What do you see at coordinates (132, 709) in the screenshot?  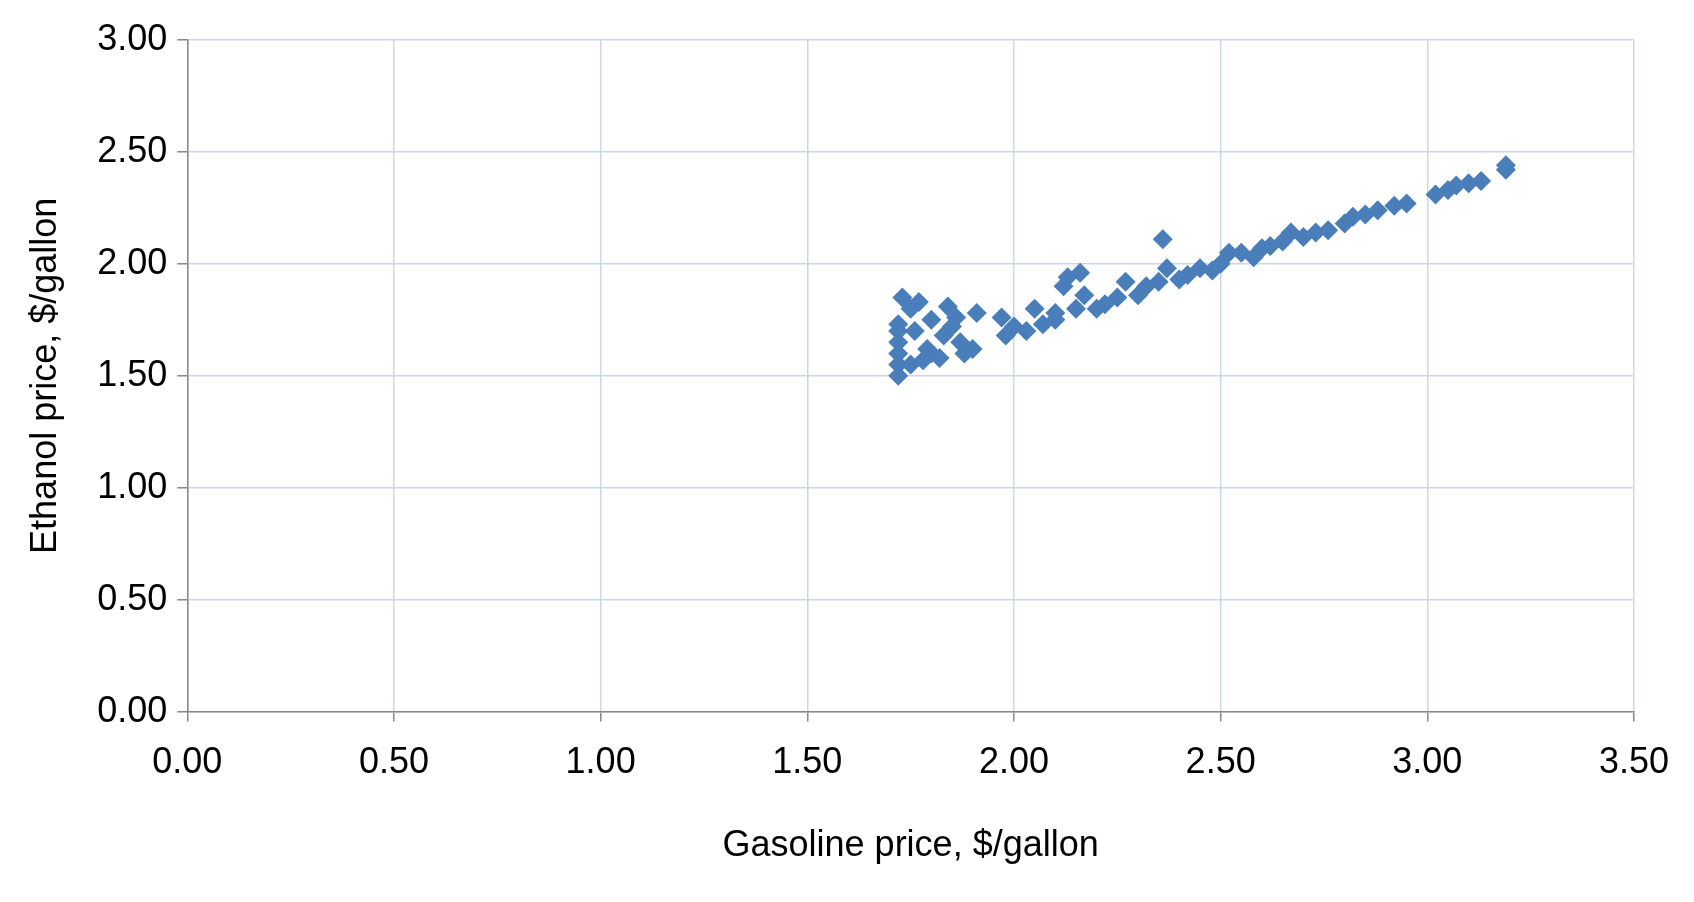 I see `y-tick-label: 0.00` at bounding box center [132, 709].